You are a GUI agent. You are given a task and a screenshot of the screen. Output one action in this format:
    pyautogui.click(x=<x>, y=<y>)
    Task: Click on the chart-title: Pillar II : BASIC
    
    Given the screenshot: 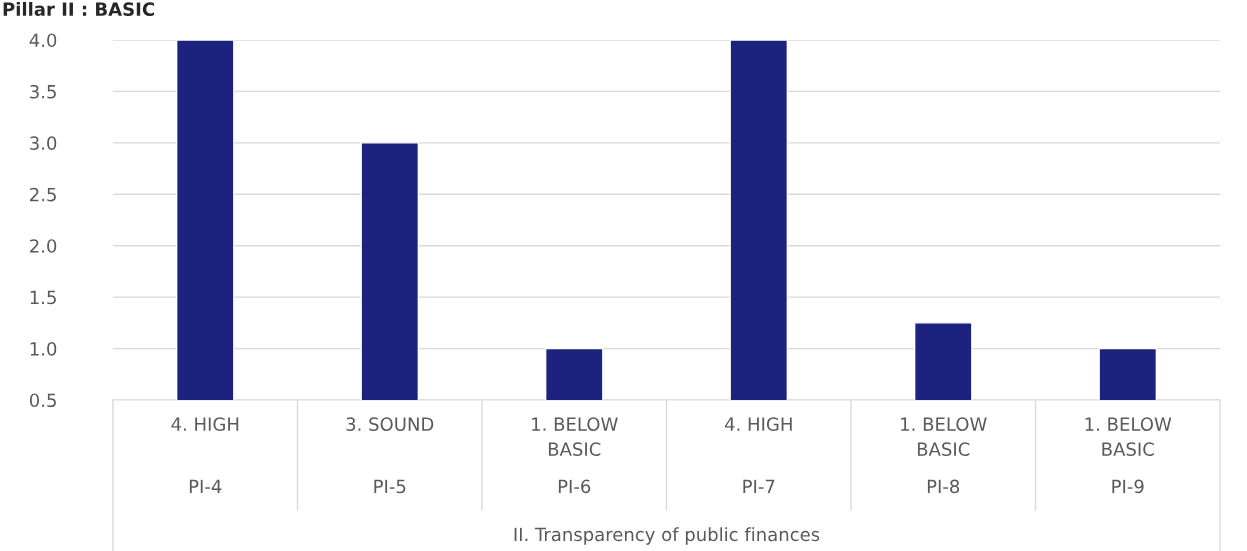 What is the action you would take?
    pyautogui.click(x=78, y=9)
    